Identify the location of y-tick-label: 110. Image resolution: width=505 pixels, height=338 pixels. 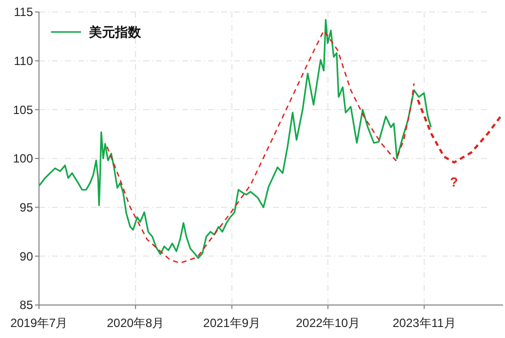
(24, 61).